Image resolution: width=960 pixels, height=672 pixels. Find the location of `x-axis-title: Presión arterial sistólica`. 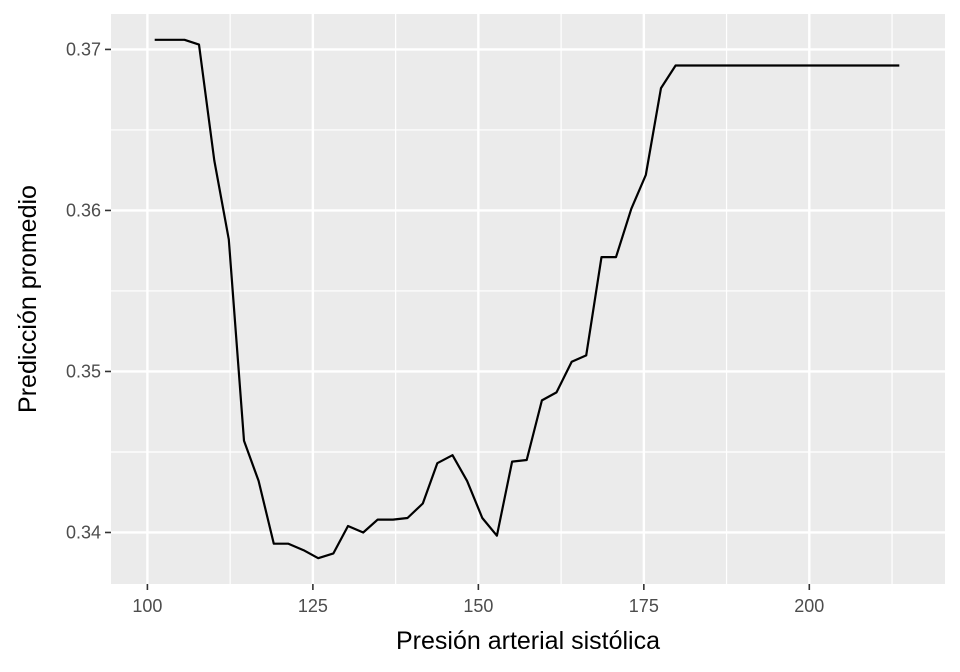

x-axis-title: Presión arterial sistólica is located at coordinates (528, 641).